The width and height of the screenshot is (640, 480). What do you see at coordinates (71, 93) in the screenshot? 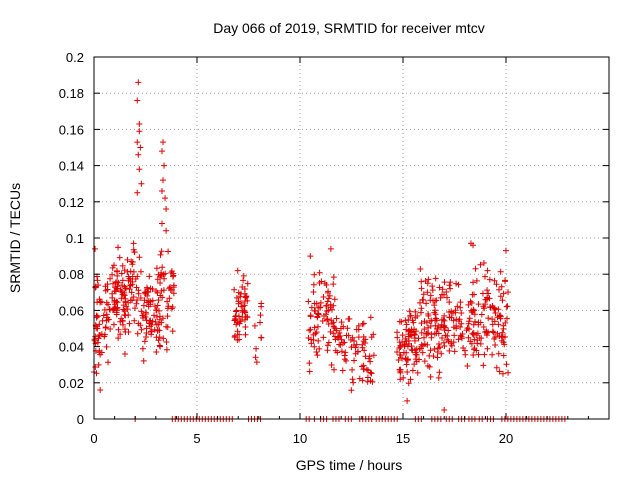
I see `y-tick-label: 0.18` at bounding box center [71, 93].